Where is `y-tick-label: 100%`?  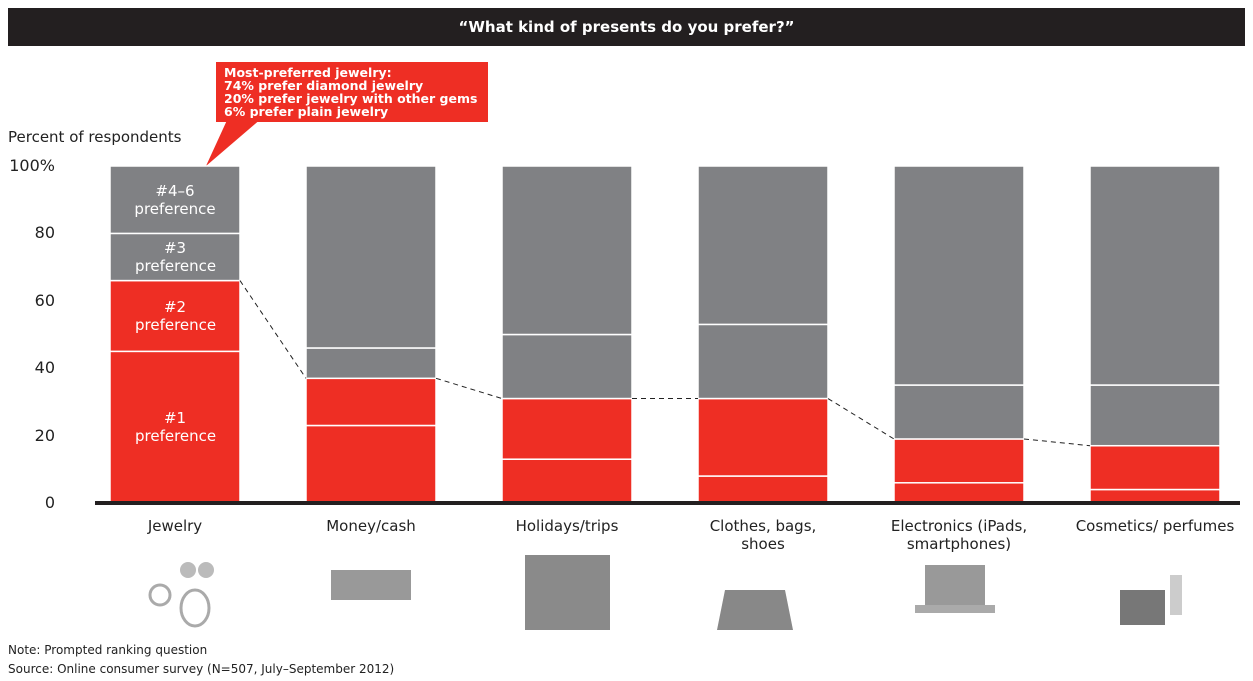
y-tick-label: 100% is located at coordinates (32, 165).